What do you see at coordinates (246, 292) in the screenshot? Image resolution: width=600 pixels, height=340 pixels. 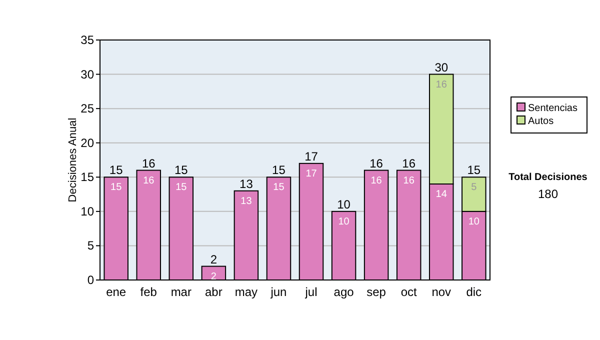 I see `x-tick-label: may` at bounding box center [246, 292].